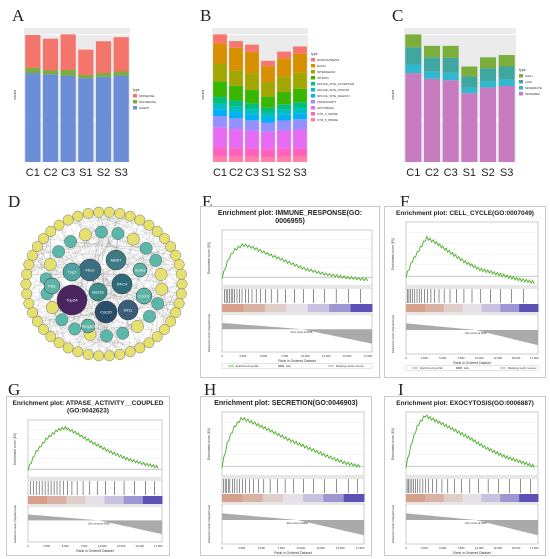 This screenshot has height=559, width=550. Describe the element at coordinates (52, 286) in the screenshot. I see `network-node-label: Plk1` at that location.